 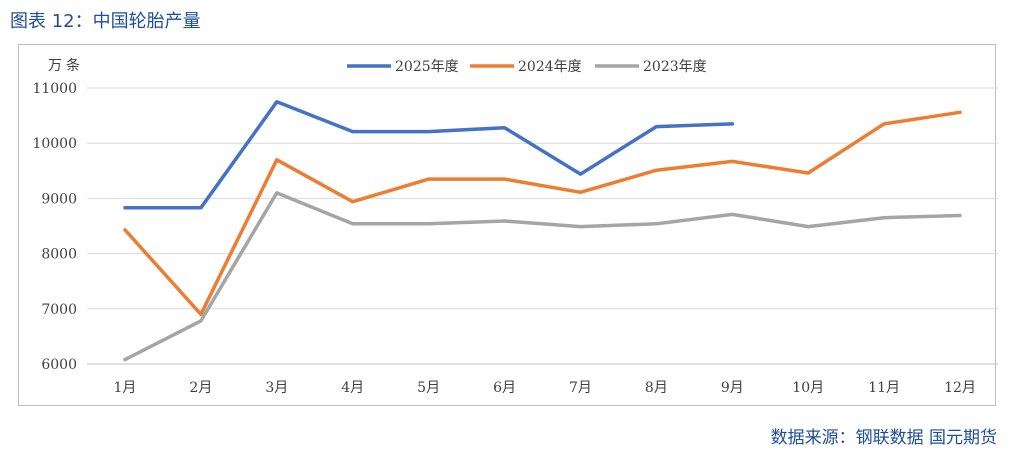 What do you see at coordinates (960, 388) in the screenshot?
I see `x-tick-label: 12月` at bounding box center [960, 388].